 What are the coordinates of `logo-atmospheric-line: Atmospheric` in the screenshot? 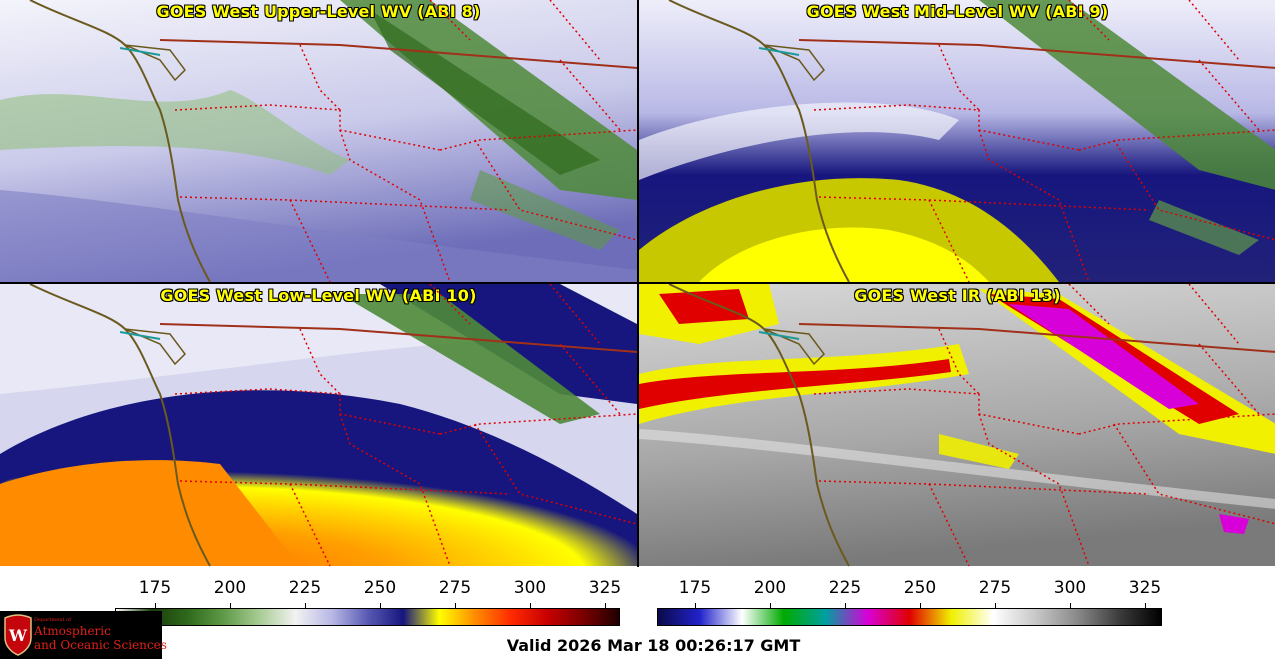 It's located at (72, 631).